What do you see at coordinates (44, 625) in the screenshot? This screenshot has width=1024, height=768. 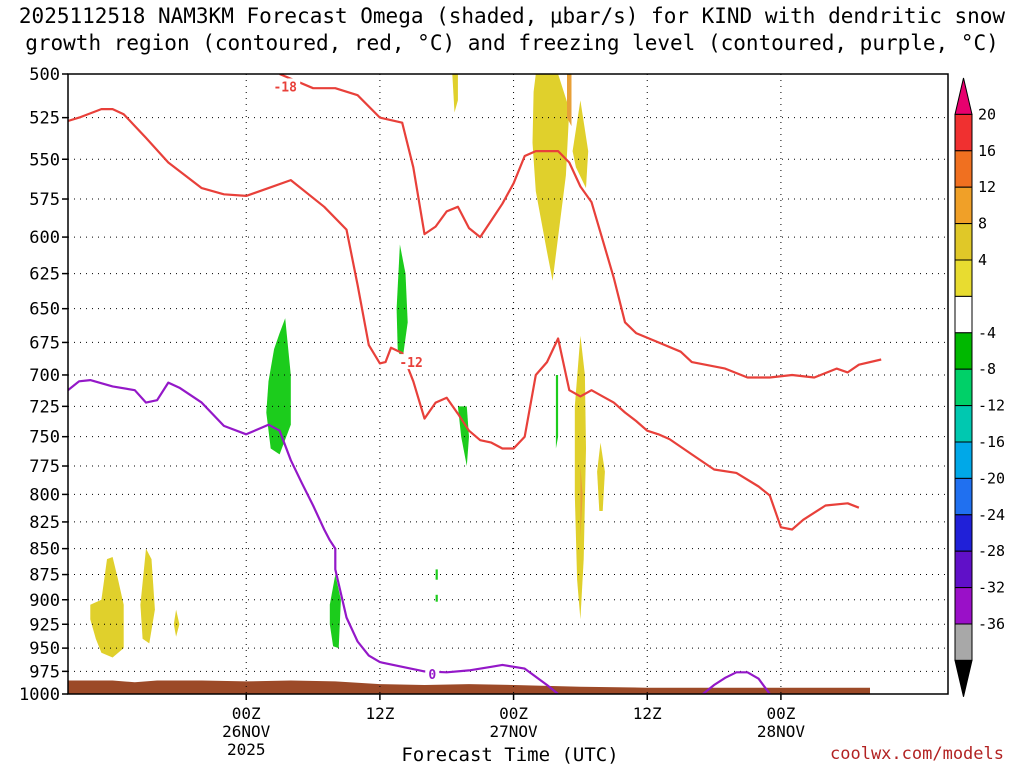 I see `y-tick-label: 925` at bounding box center [44, 625].